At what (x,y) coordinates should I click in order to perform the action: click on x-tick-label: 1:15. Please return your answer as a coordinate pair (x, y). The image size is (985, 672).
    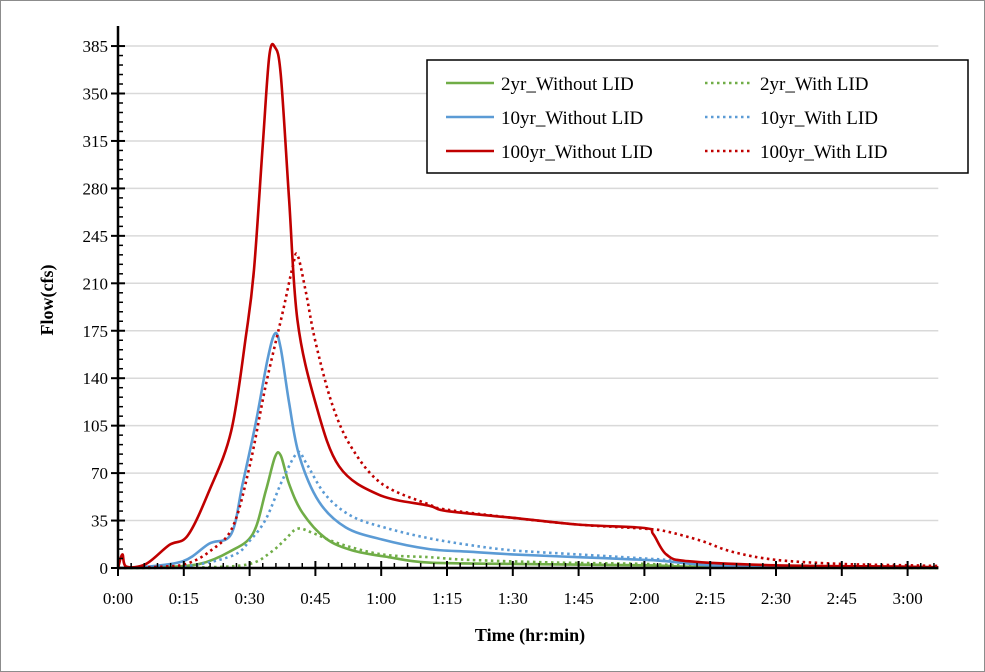
    Looking at the image, I should click on (447, 598).